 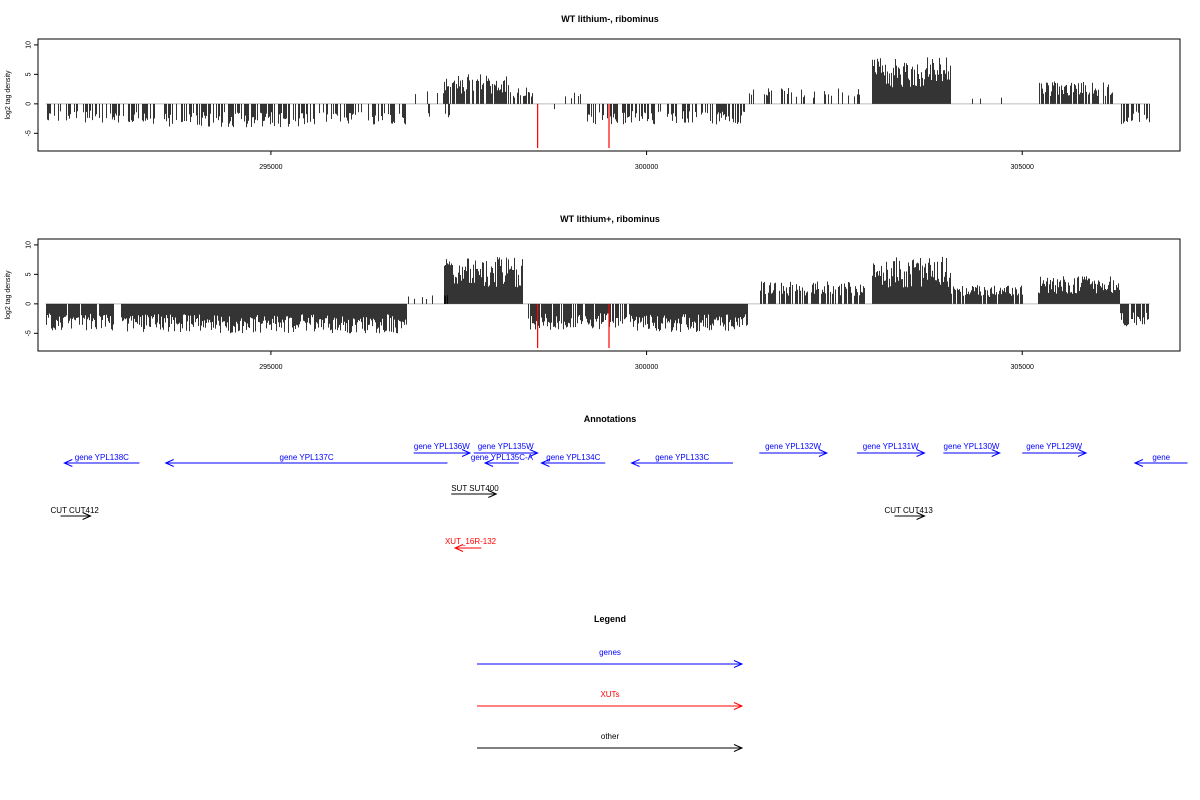 I want to click on annotation-feature: CUT CUT413, so click(x=909, y=513).